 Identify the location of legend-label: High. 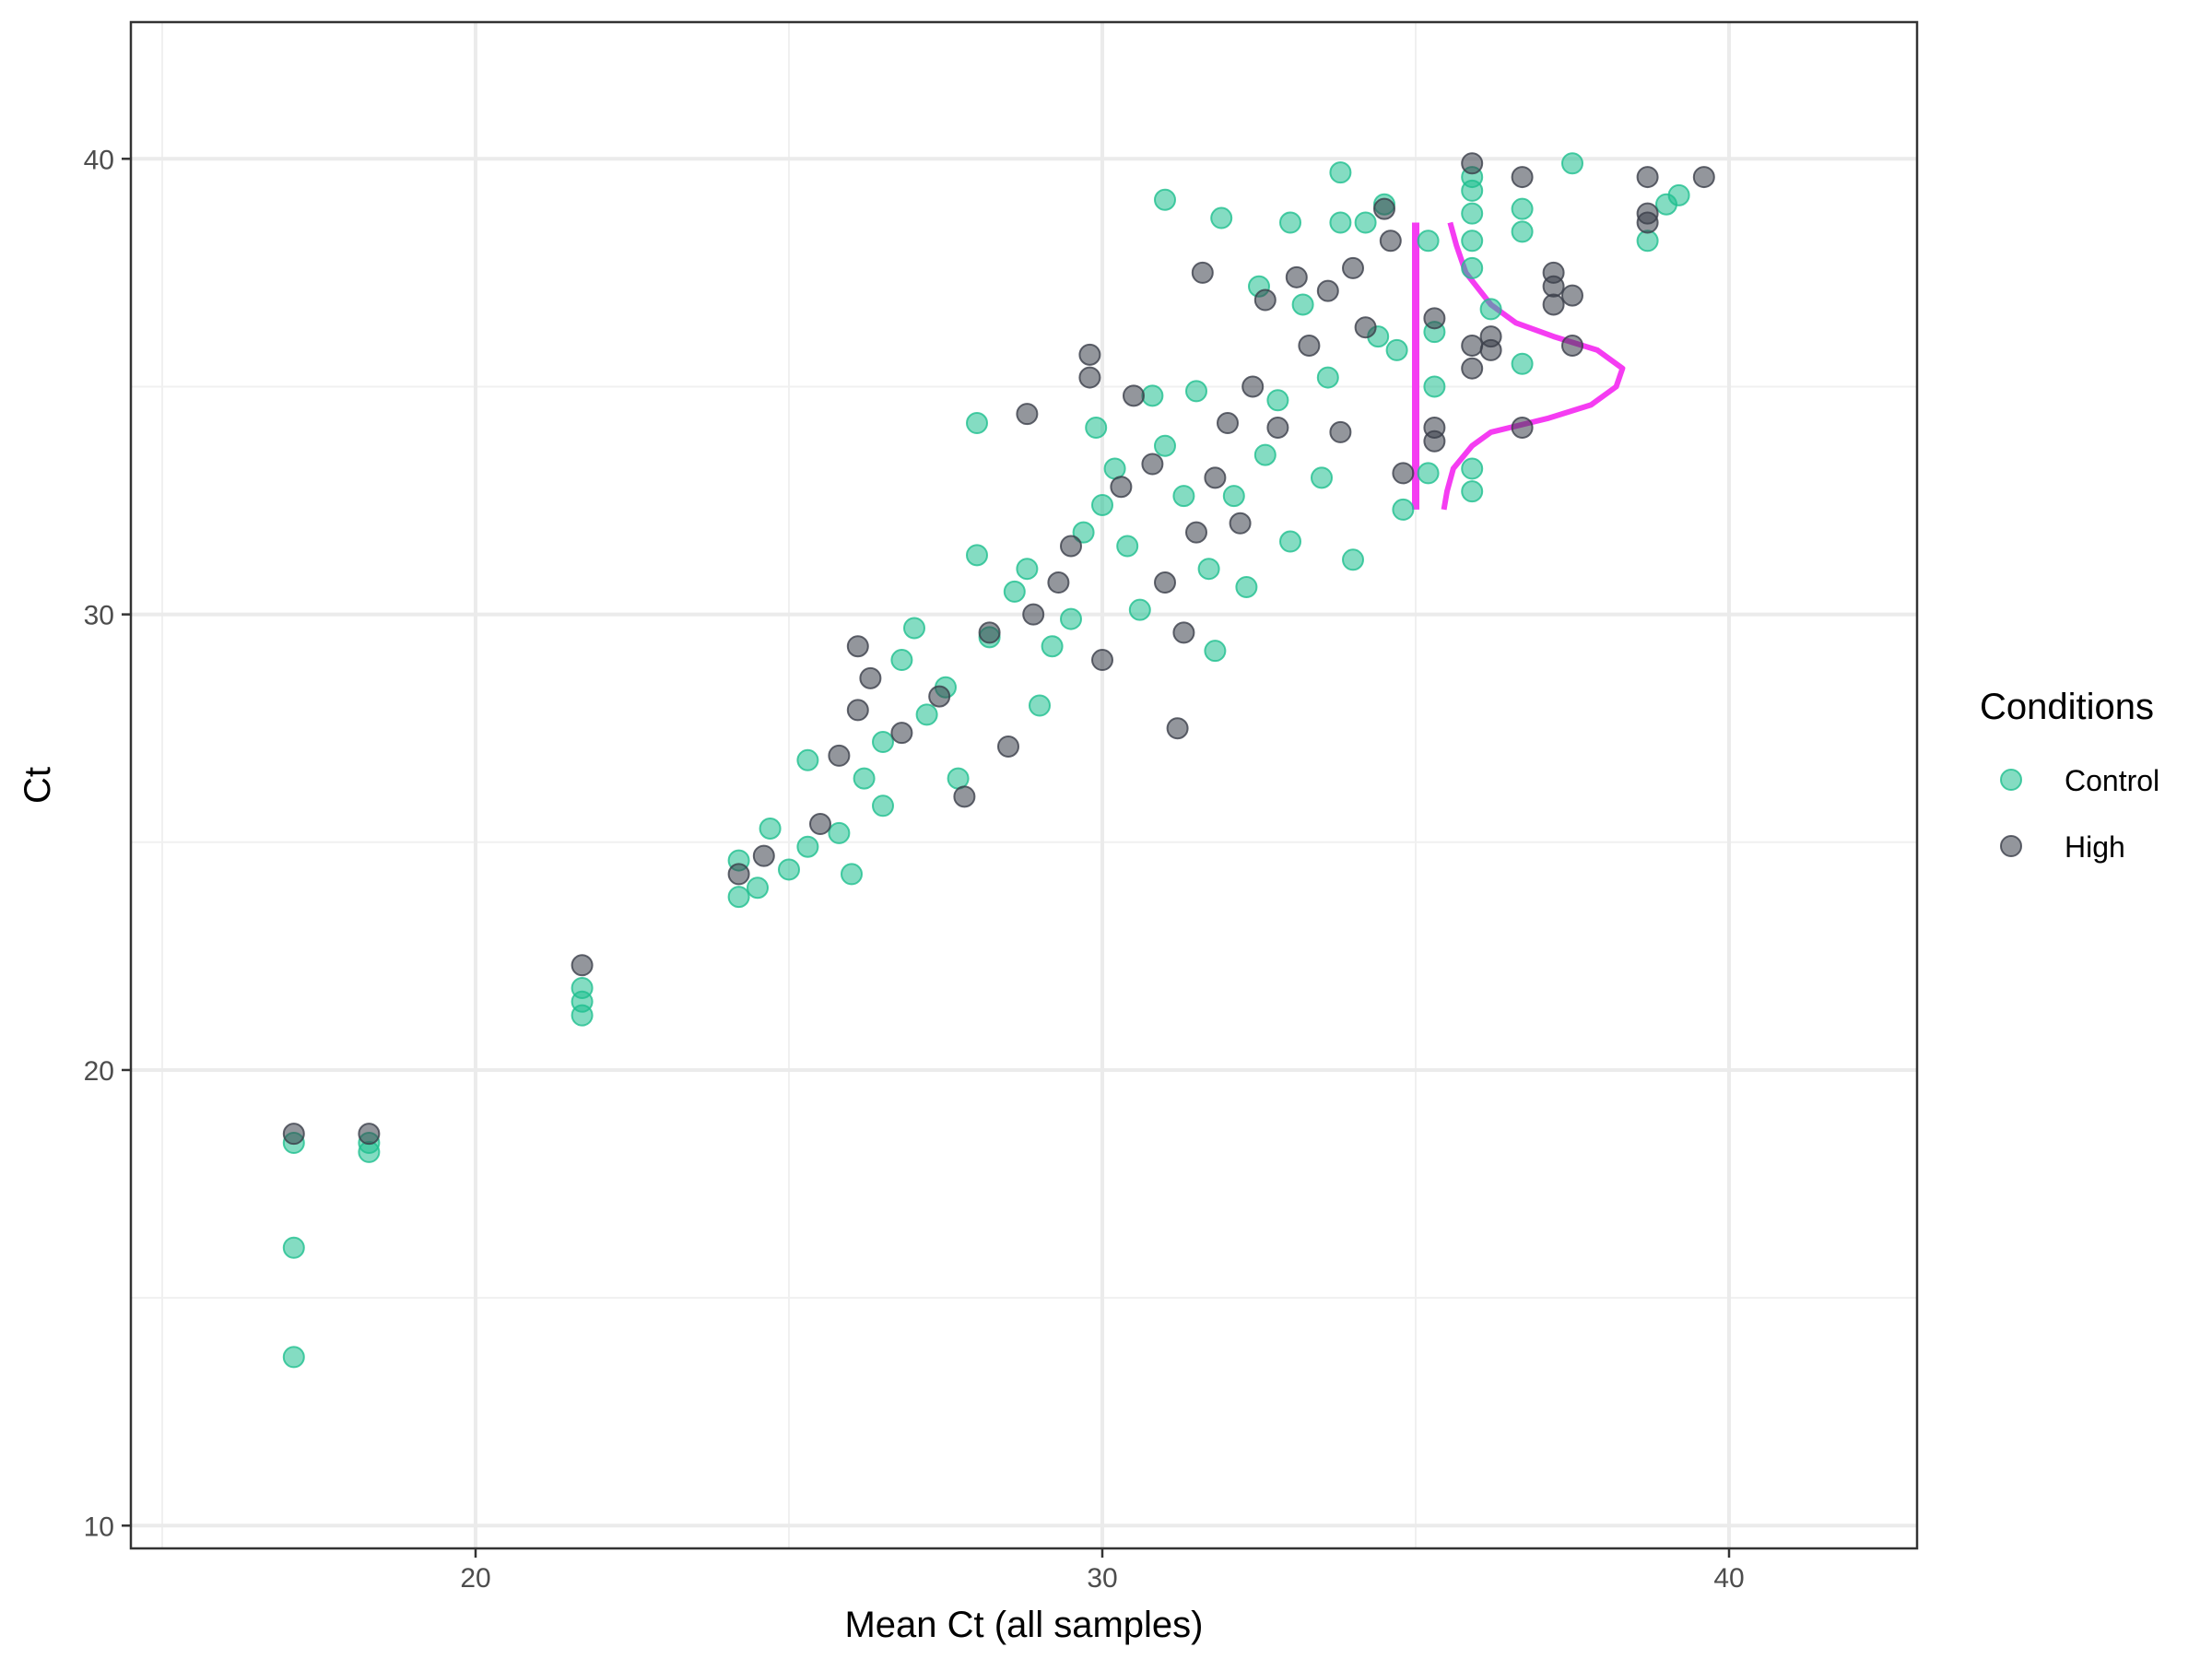
(2095, 847).